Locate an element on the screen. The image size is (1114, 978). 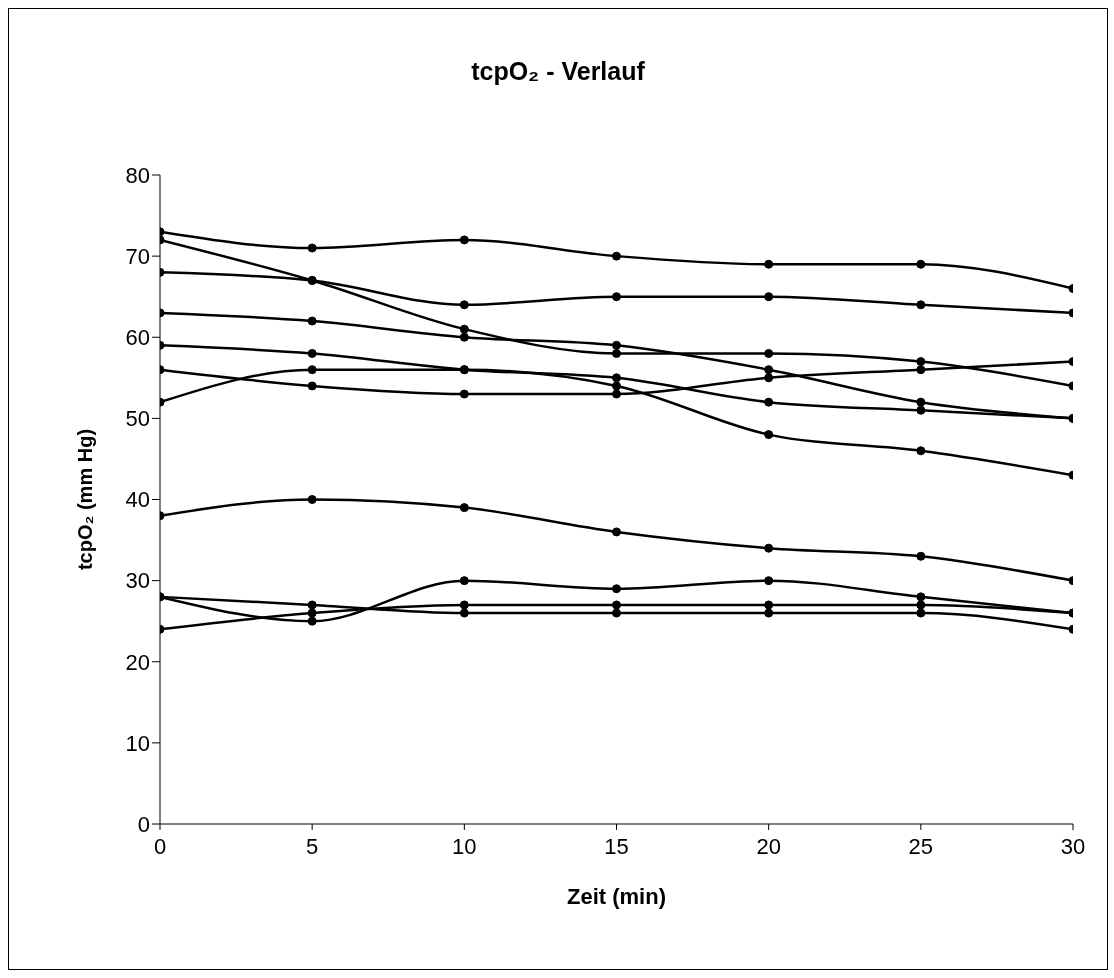
y-tick-label: 30 is located at coordinates (137, 581).